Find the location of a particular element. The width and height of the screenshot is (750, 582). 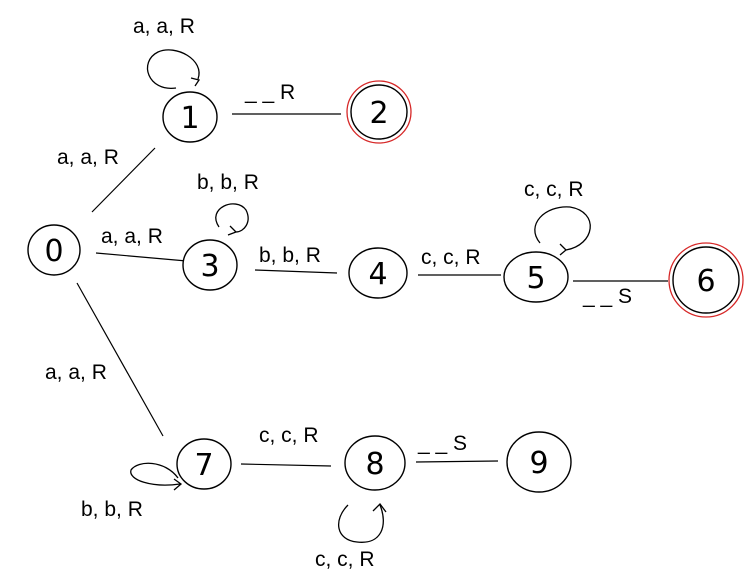

transition-label-0-to-7: a, a, R is located at coordinates (76, 372).